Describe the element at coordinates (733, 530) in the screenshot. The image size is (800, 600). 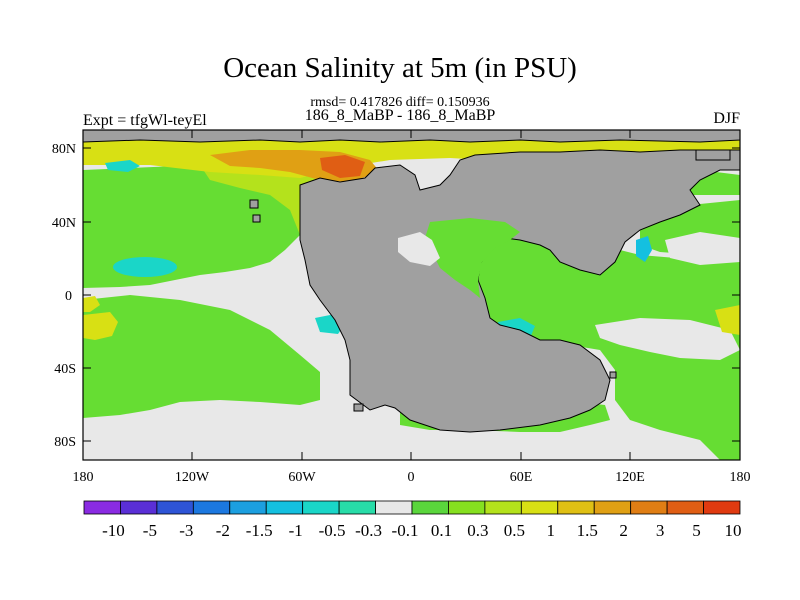
I see `colorbar-label: 10` at that location.